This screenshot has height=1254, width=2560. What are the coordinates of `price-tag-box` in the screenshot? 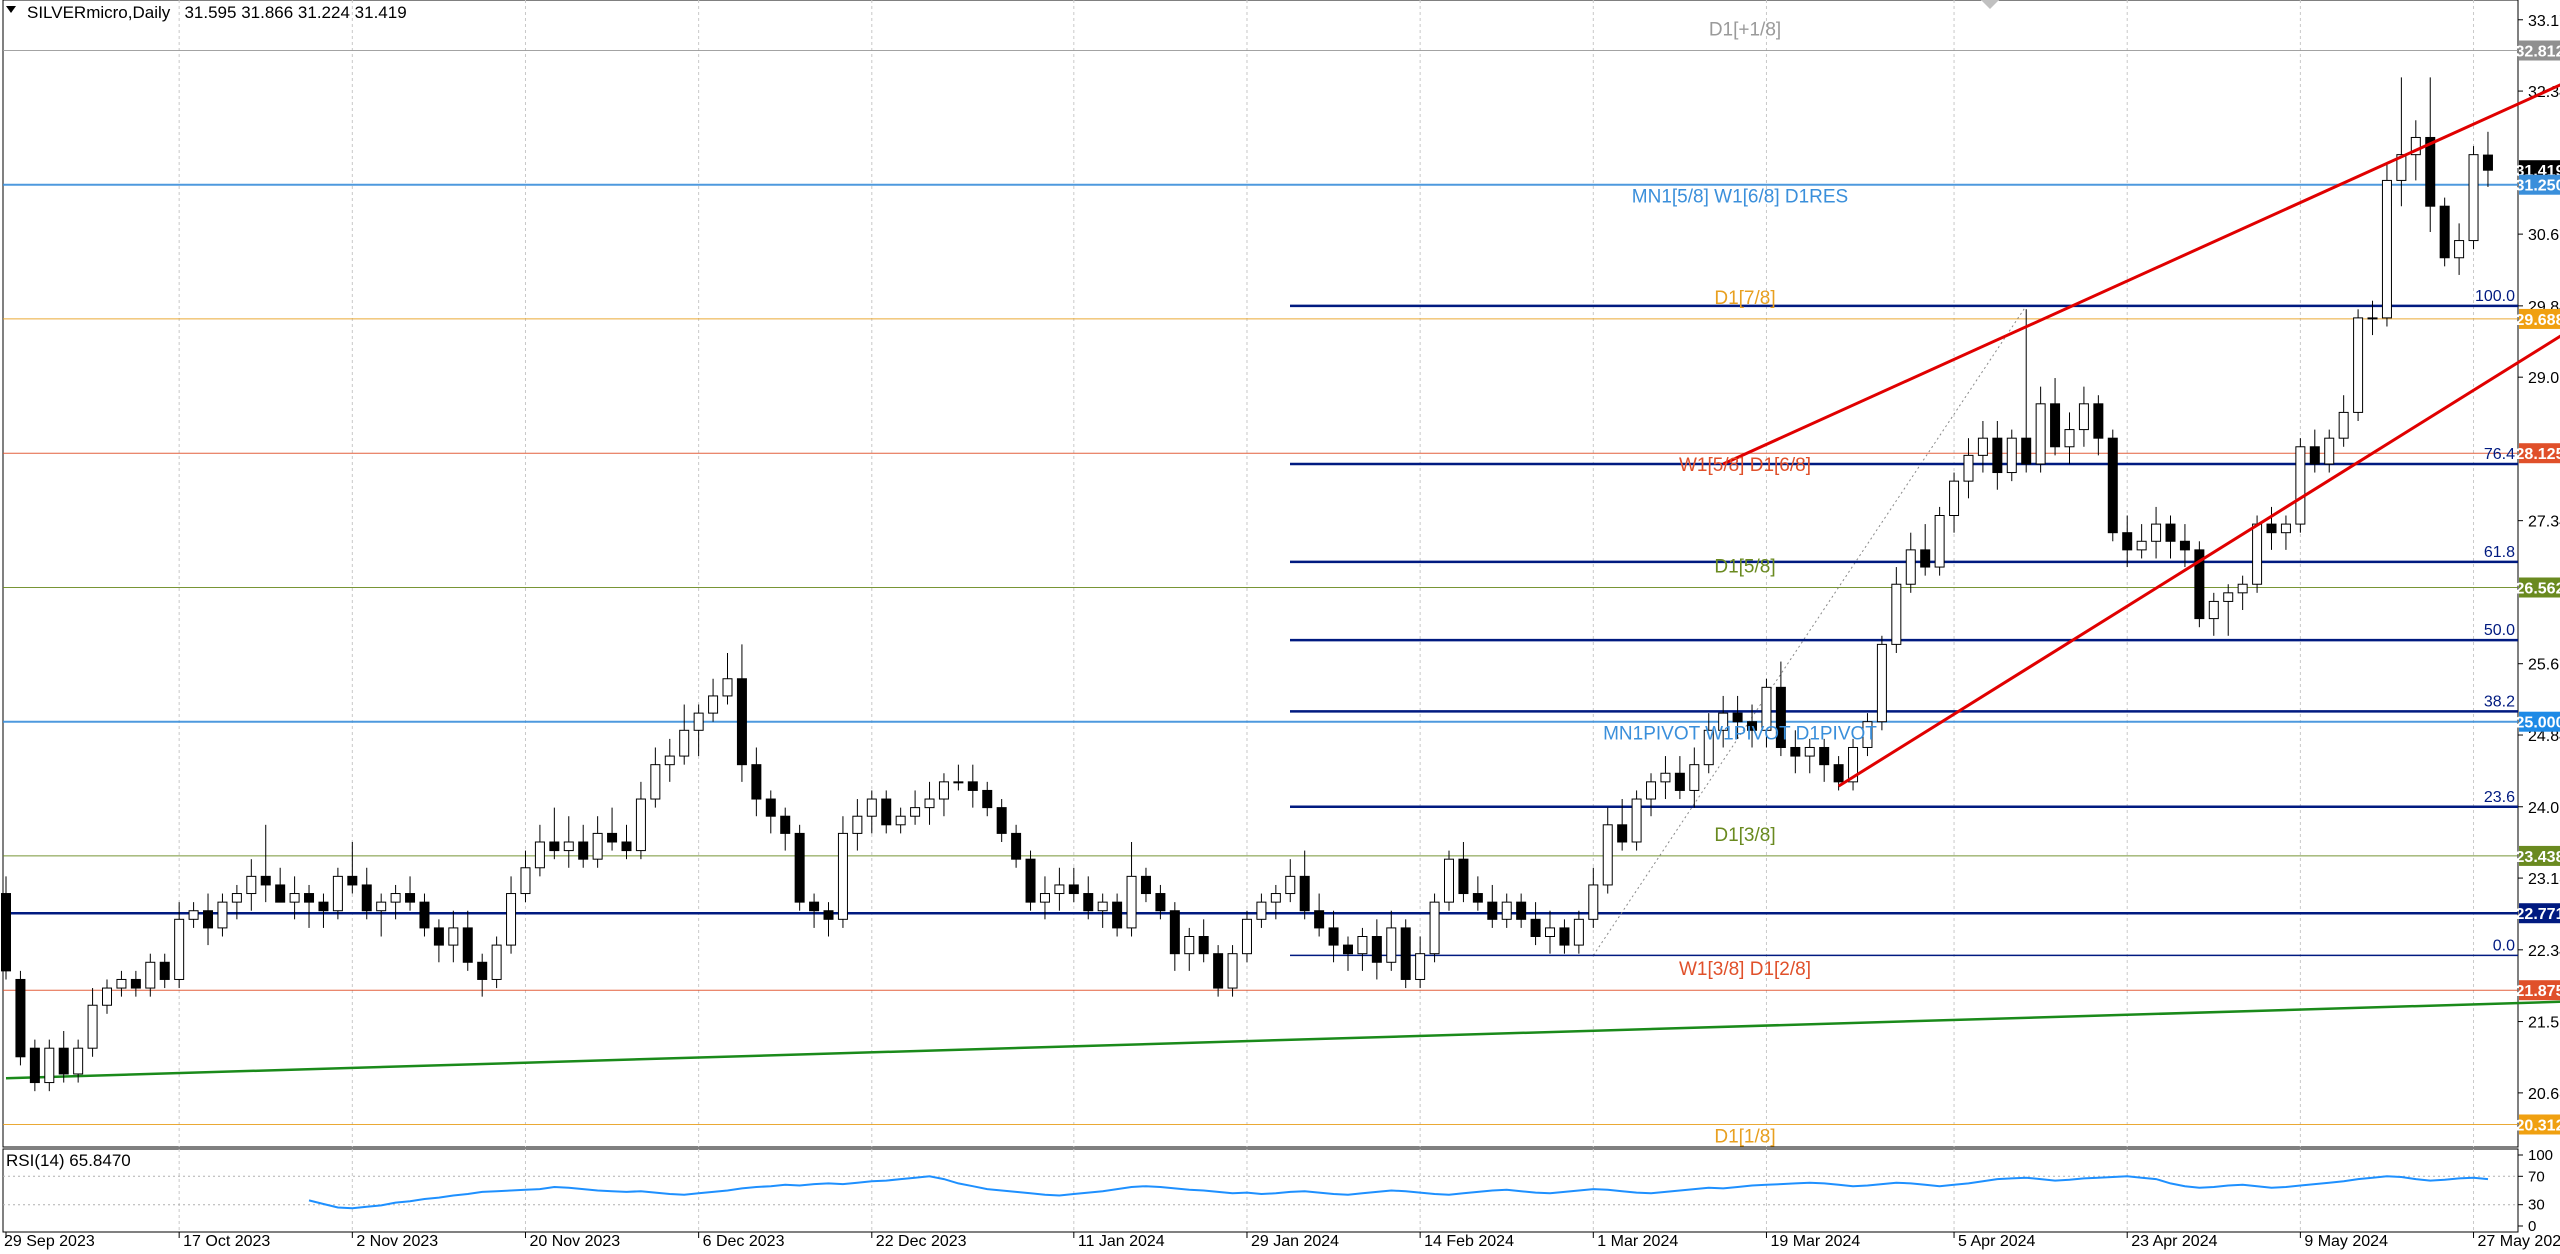 It's located at (2539, 587).